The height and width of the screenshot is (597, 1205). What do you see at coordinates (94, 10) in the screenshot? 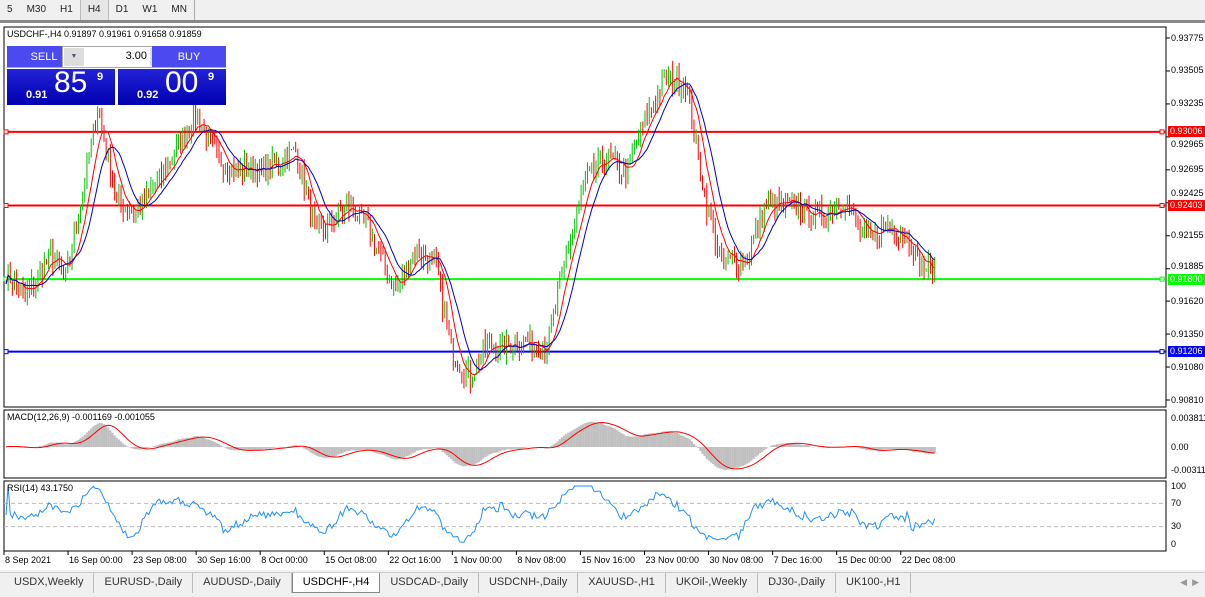
I see `timeframe-h4: H4` at bounding box center [94, 10].